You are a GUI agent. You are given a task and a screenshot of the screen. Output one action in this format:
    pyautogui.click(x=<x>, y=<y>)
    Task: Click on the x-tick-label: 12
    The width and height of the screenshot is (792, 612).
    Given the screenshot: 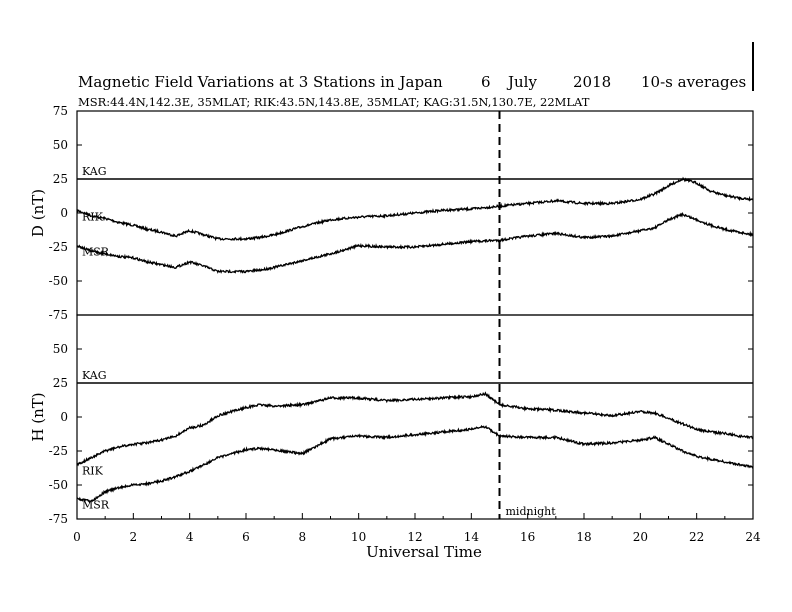 What is the action you would take?
    pyautogui.click(x=414, y=537)
    